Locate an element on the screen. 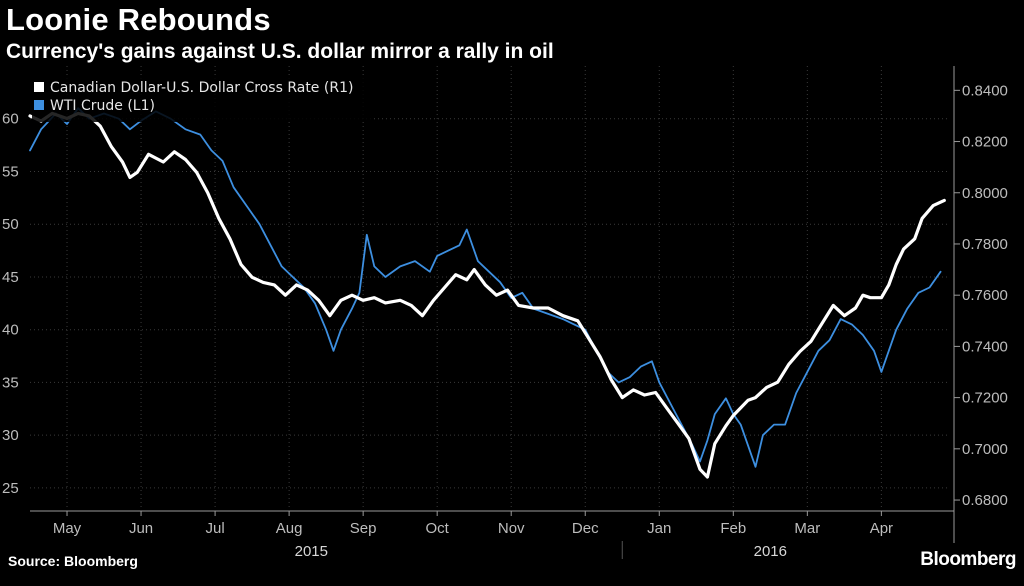 This screenshot has width=1024, height=586. x-axis-tick-label: Mar is located at coordinates (807, 528).